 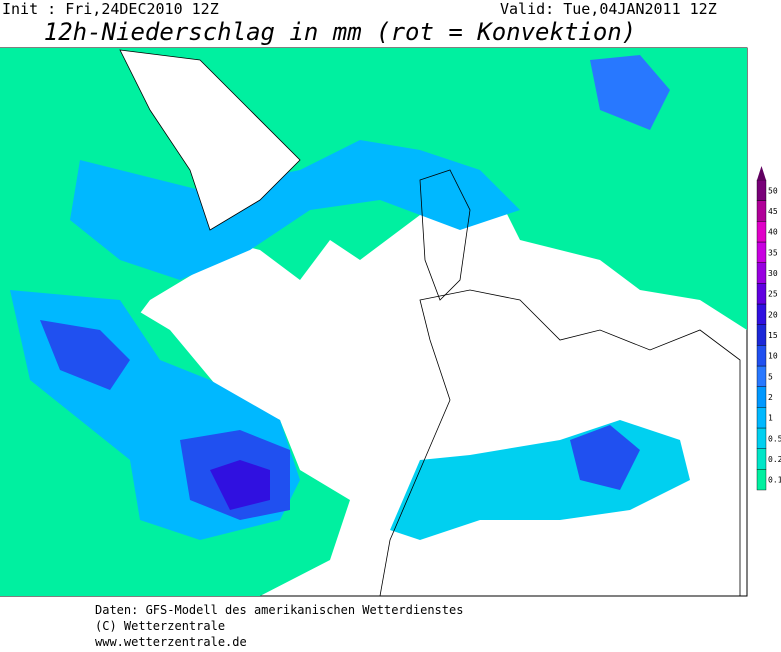 I want to click on legend-label: 1, so click(x=770, y=418).